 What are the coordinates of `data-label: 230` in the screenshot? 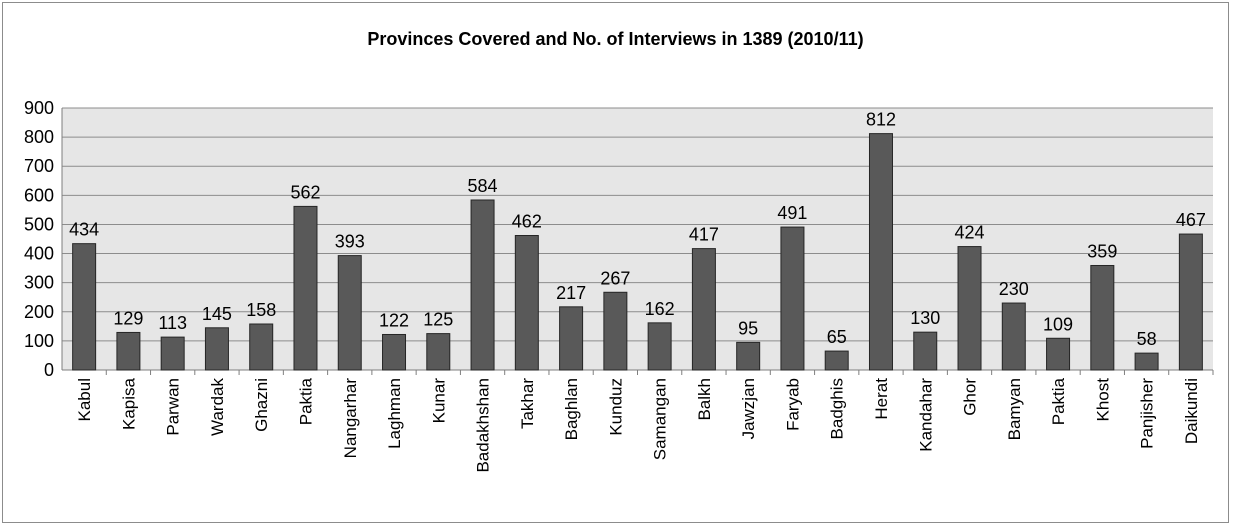 It's located at (1014, 289).